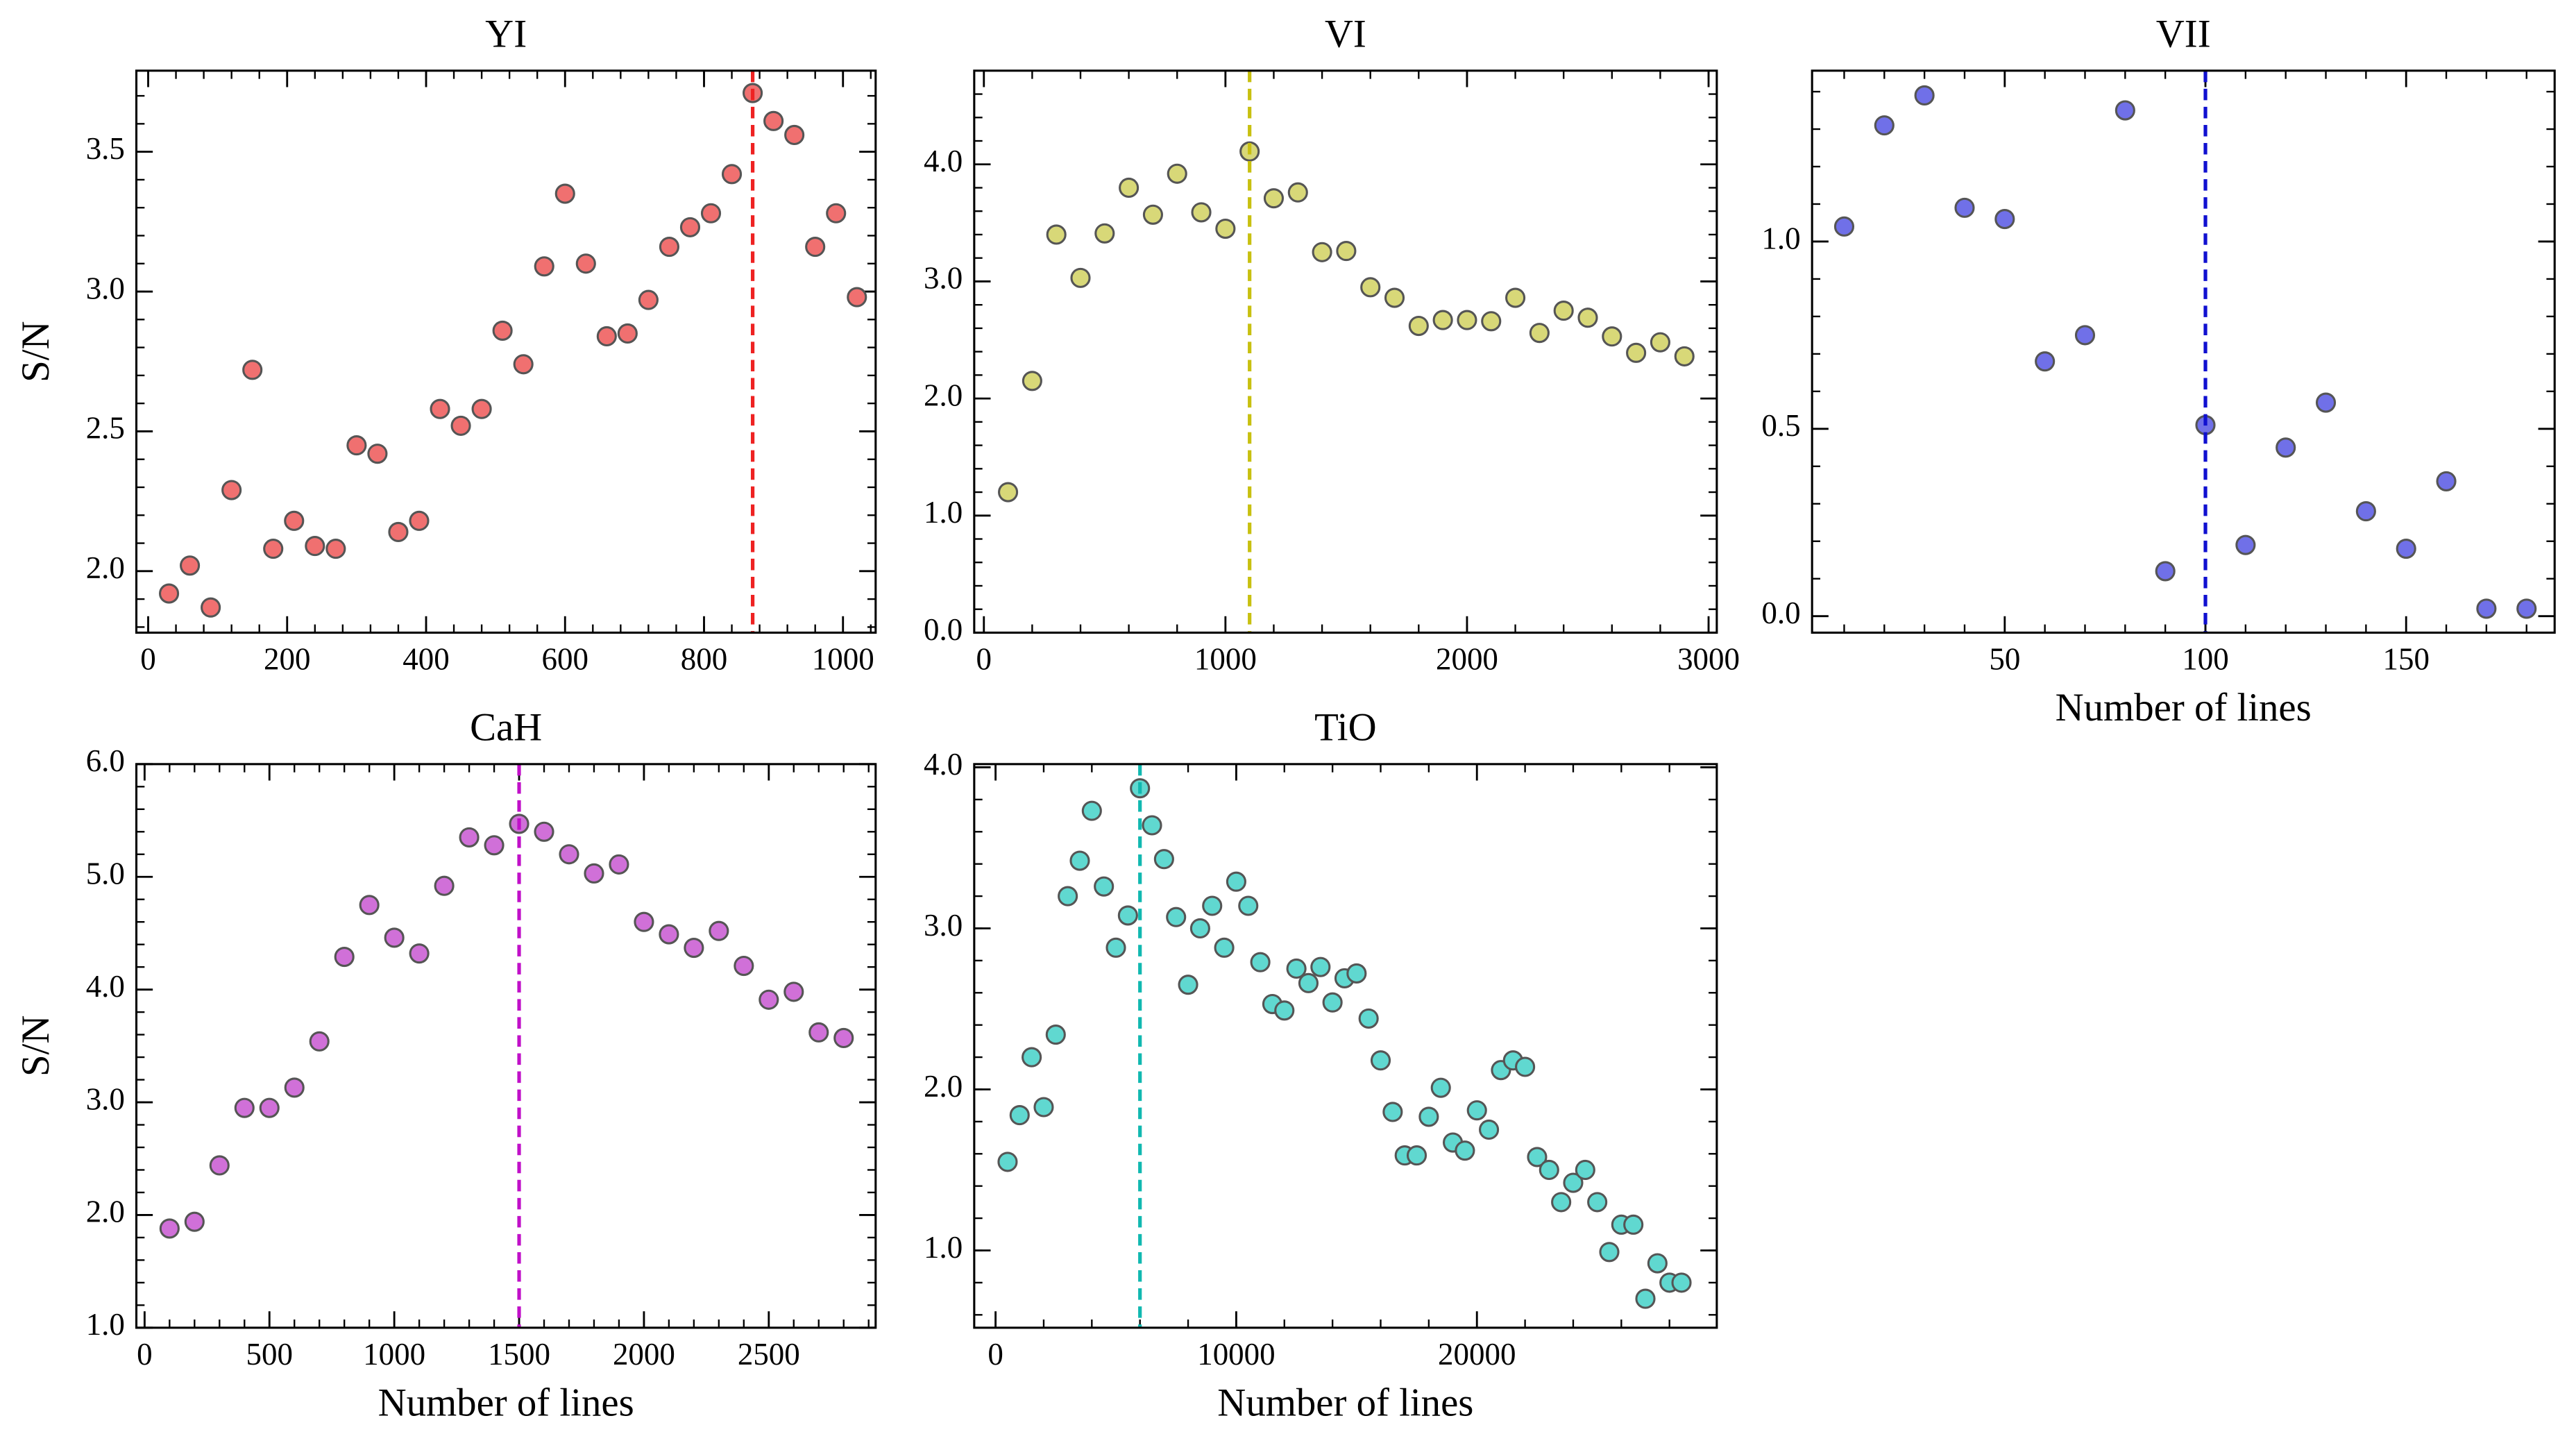  What do you see at coordinates (769, 1354) in the screenshot?
I see `x-tick-label: 2500` at bounding box center [769, 1354].